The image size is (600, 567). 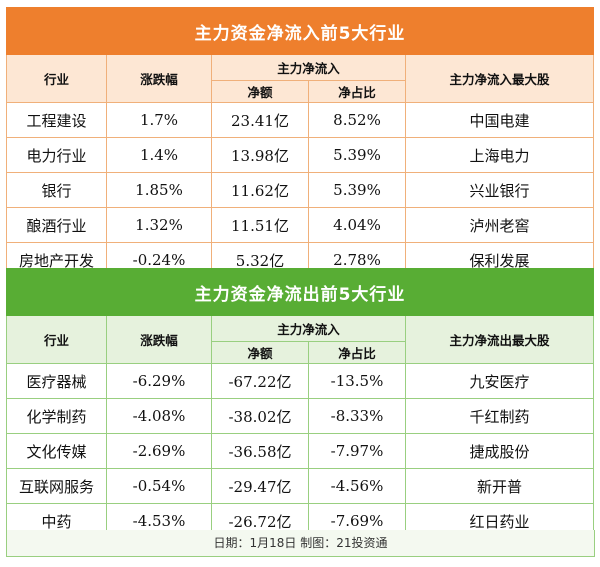 What do you see at coordinates (260, 451) in the screenshot?
I see `cell-net-amount: -36.58亿` at bounding box center [260, 451].